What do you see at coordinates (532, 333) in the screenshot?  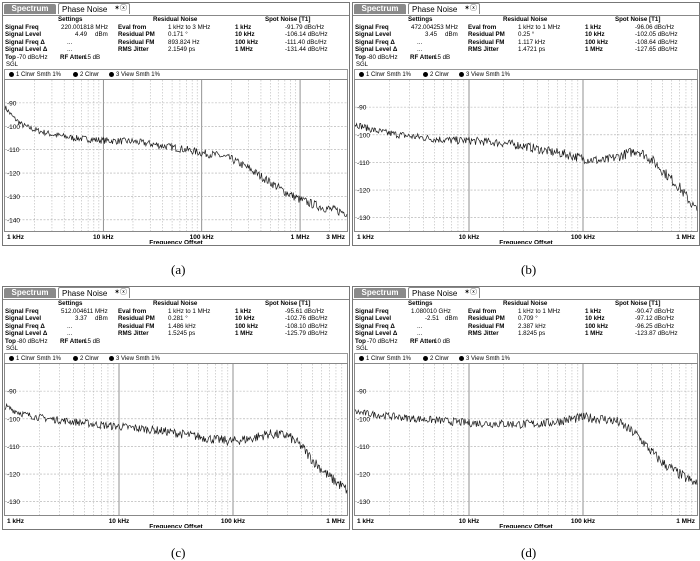 I see `residual-value: 1.8245 ps` at bounding box center [532, 333].